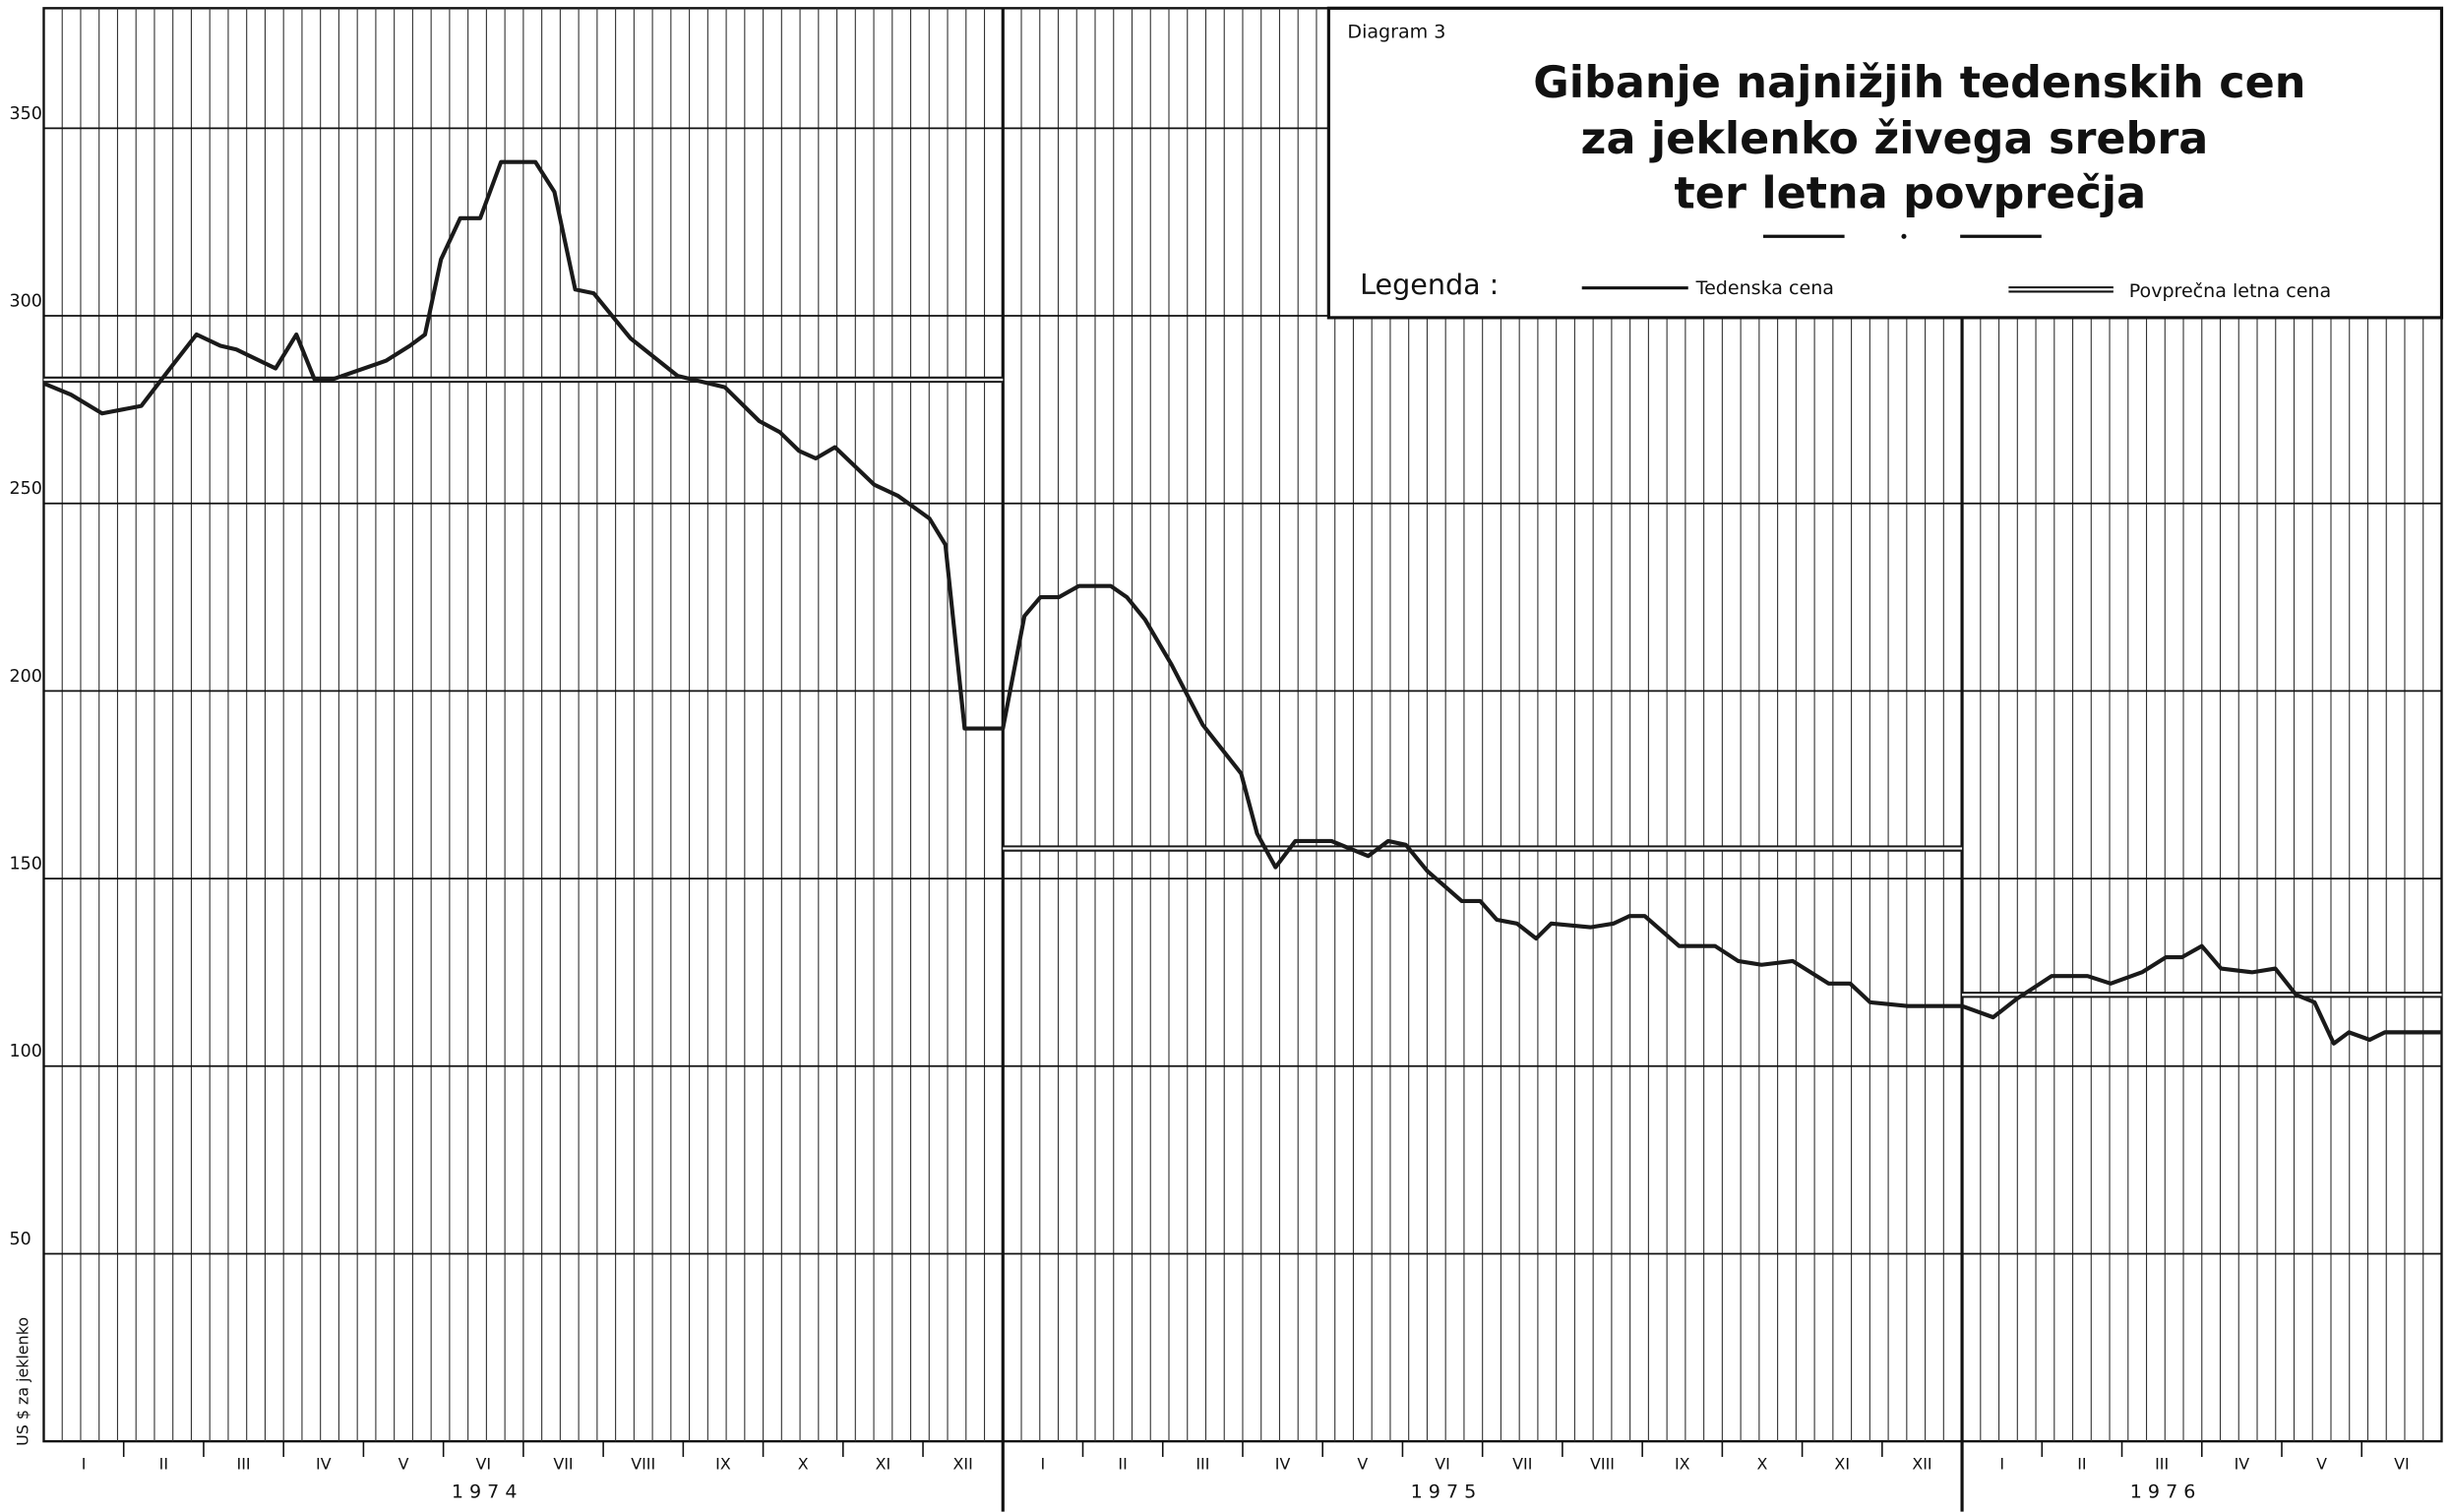  I want to click on title-line: za jeklenko živega srebra, so click(1895, 139).